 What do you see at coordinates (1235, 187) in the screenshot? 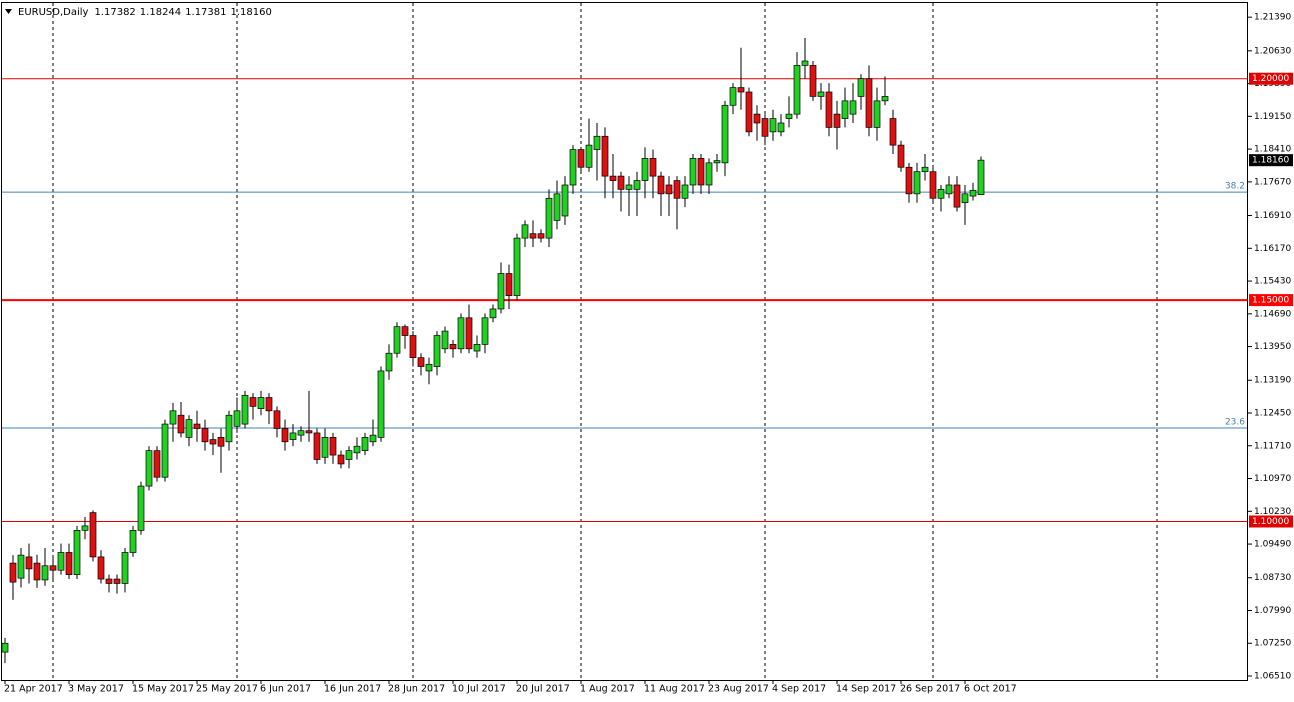
I see `fib-label: 38.2` at bounding box center [1235, 187].